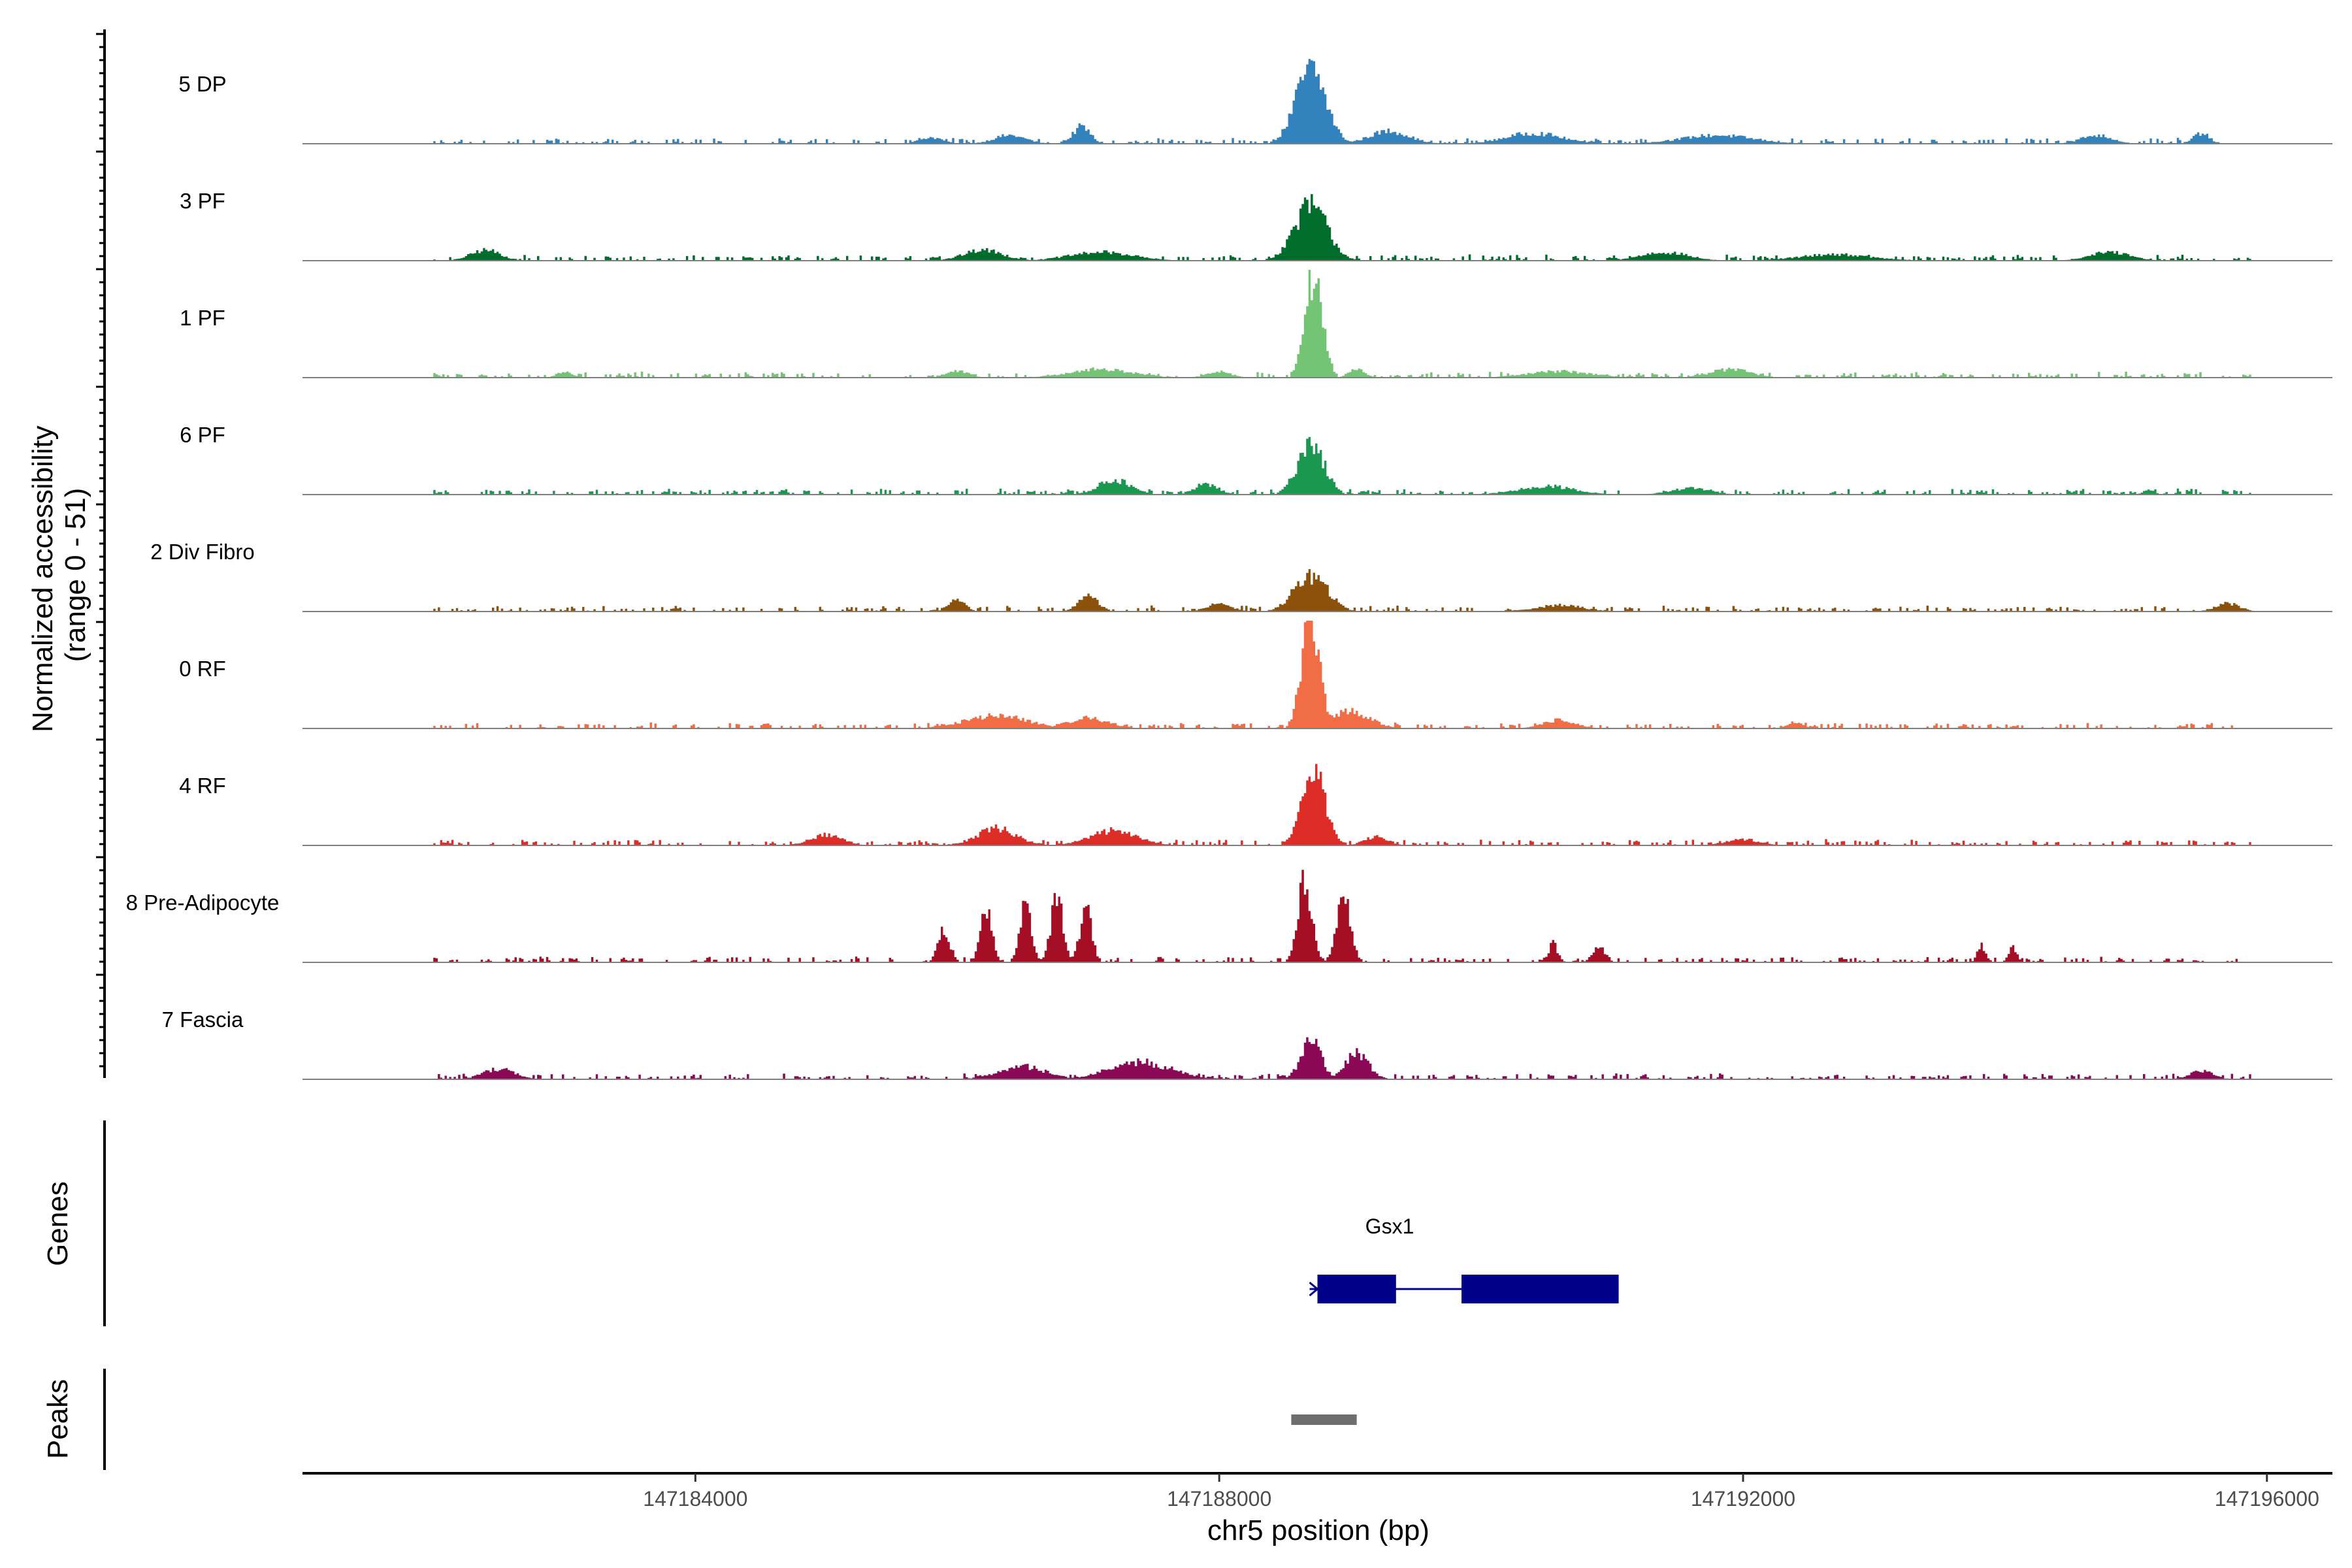 The image size is (2352, 1568). What do you see at coordinates (58, 1419) in the screenshot?
I see `peaks-panel-title: Peaks` at bounding box center [58, 1419].